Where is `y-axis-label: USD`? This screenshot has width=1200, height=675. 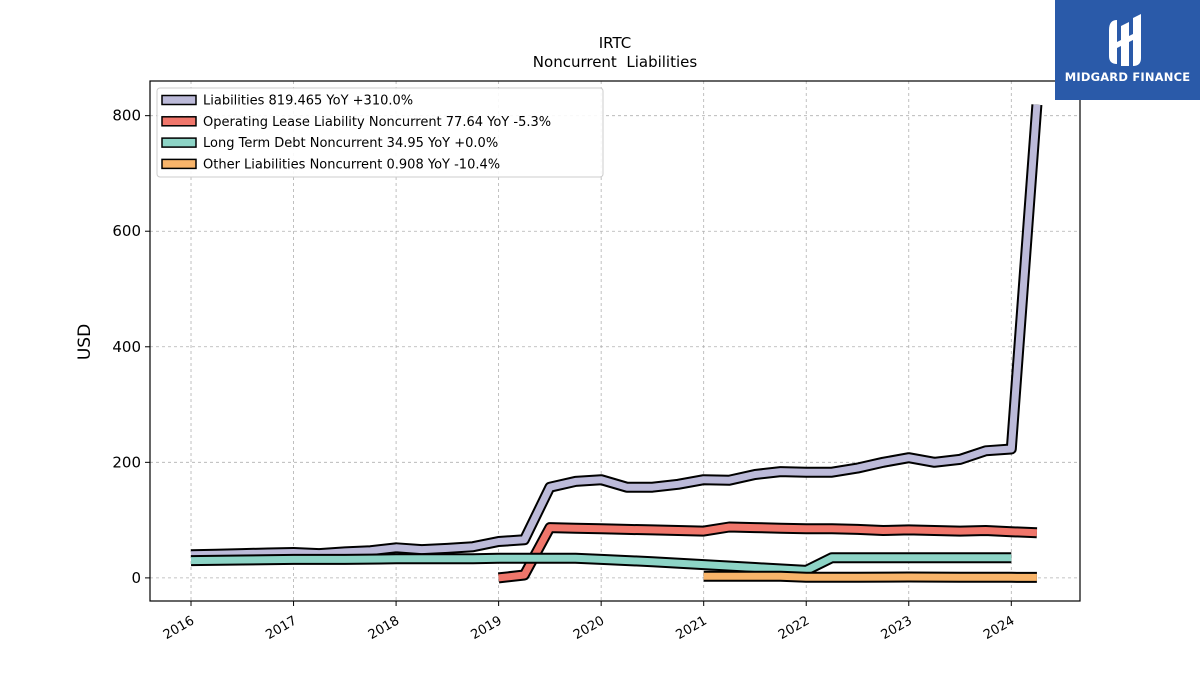
y-axis-label: USD is located at coordinates (85, 342).